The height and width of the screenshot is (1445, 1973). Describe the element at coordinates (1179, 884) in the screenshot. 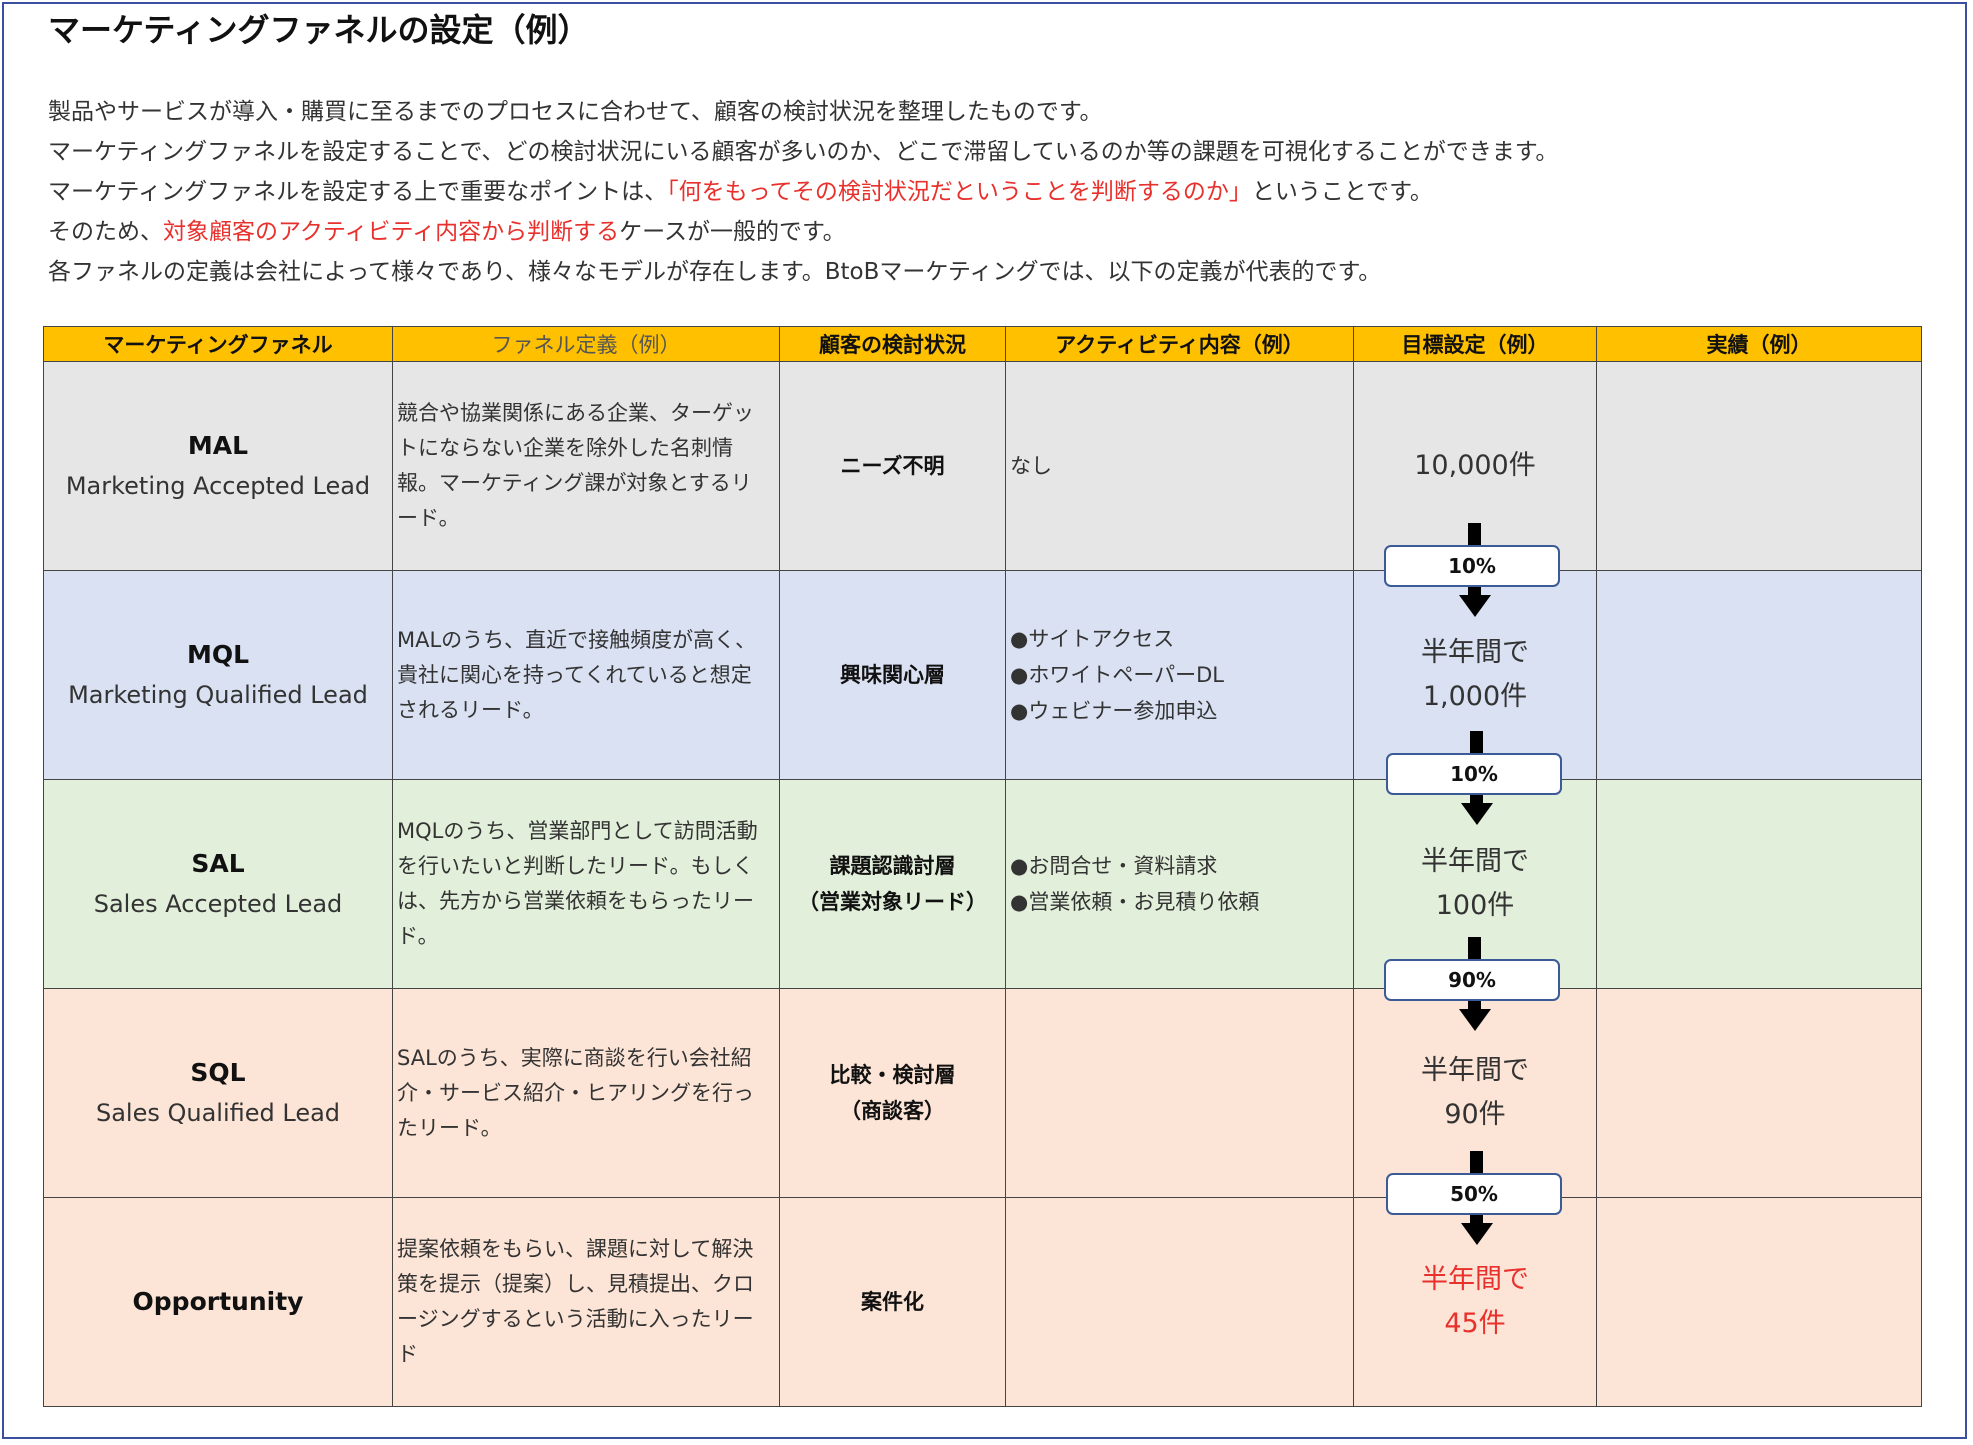

I see `activity-cell: ●お問合せ・資料請求 ●営業依頼・お見積り依頼` at that location.